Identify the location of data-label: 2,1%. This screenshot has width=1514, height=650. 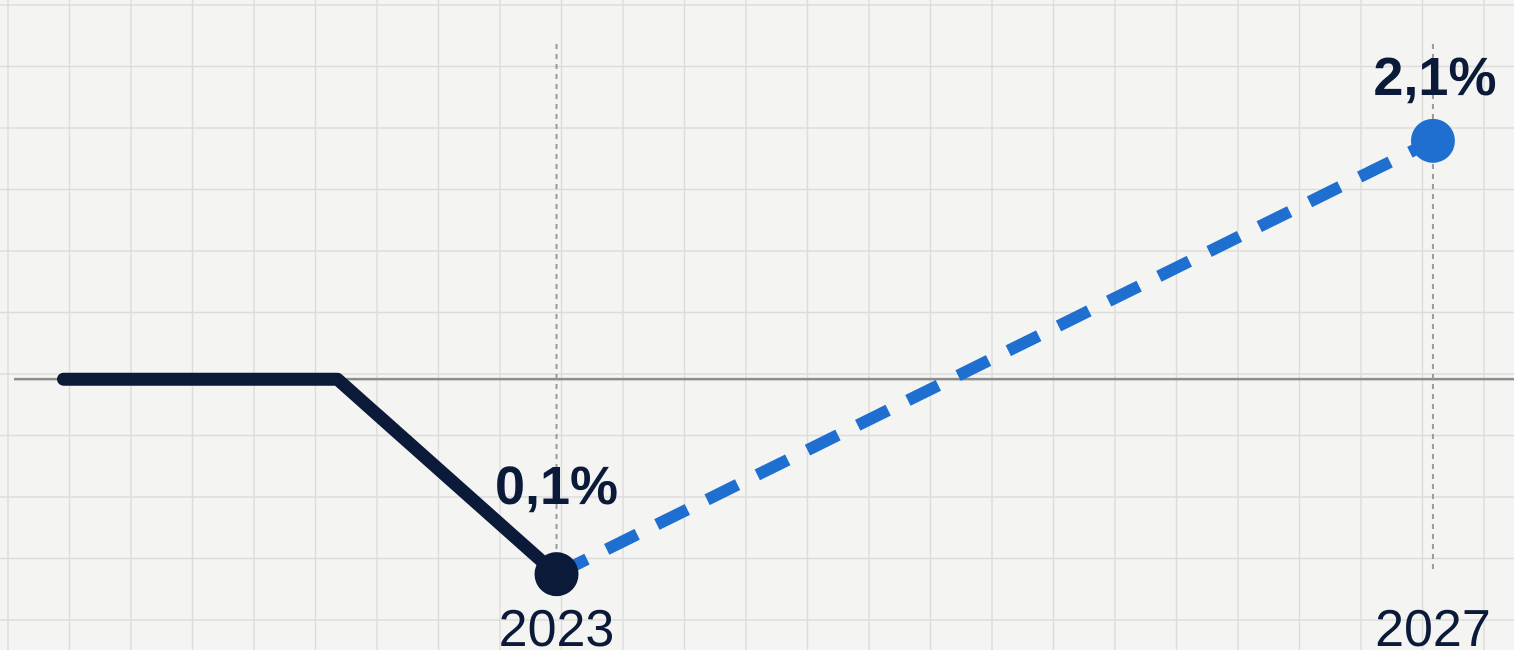
(1434, 77).